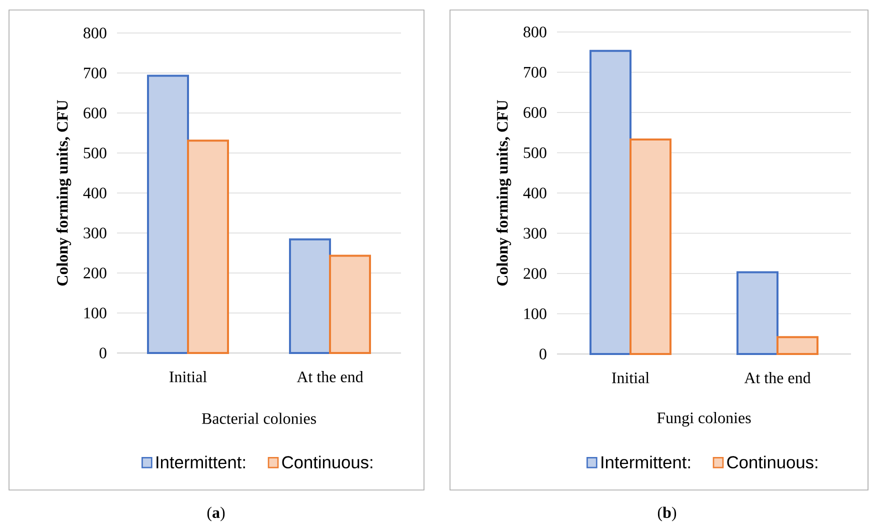  What do you see at coordinates (216, 514) in the screenshot?
I see `text: (a)` at bounding box center [216, 514].